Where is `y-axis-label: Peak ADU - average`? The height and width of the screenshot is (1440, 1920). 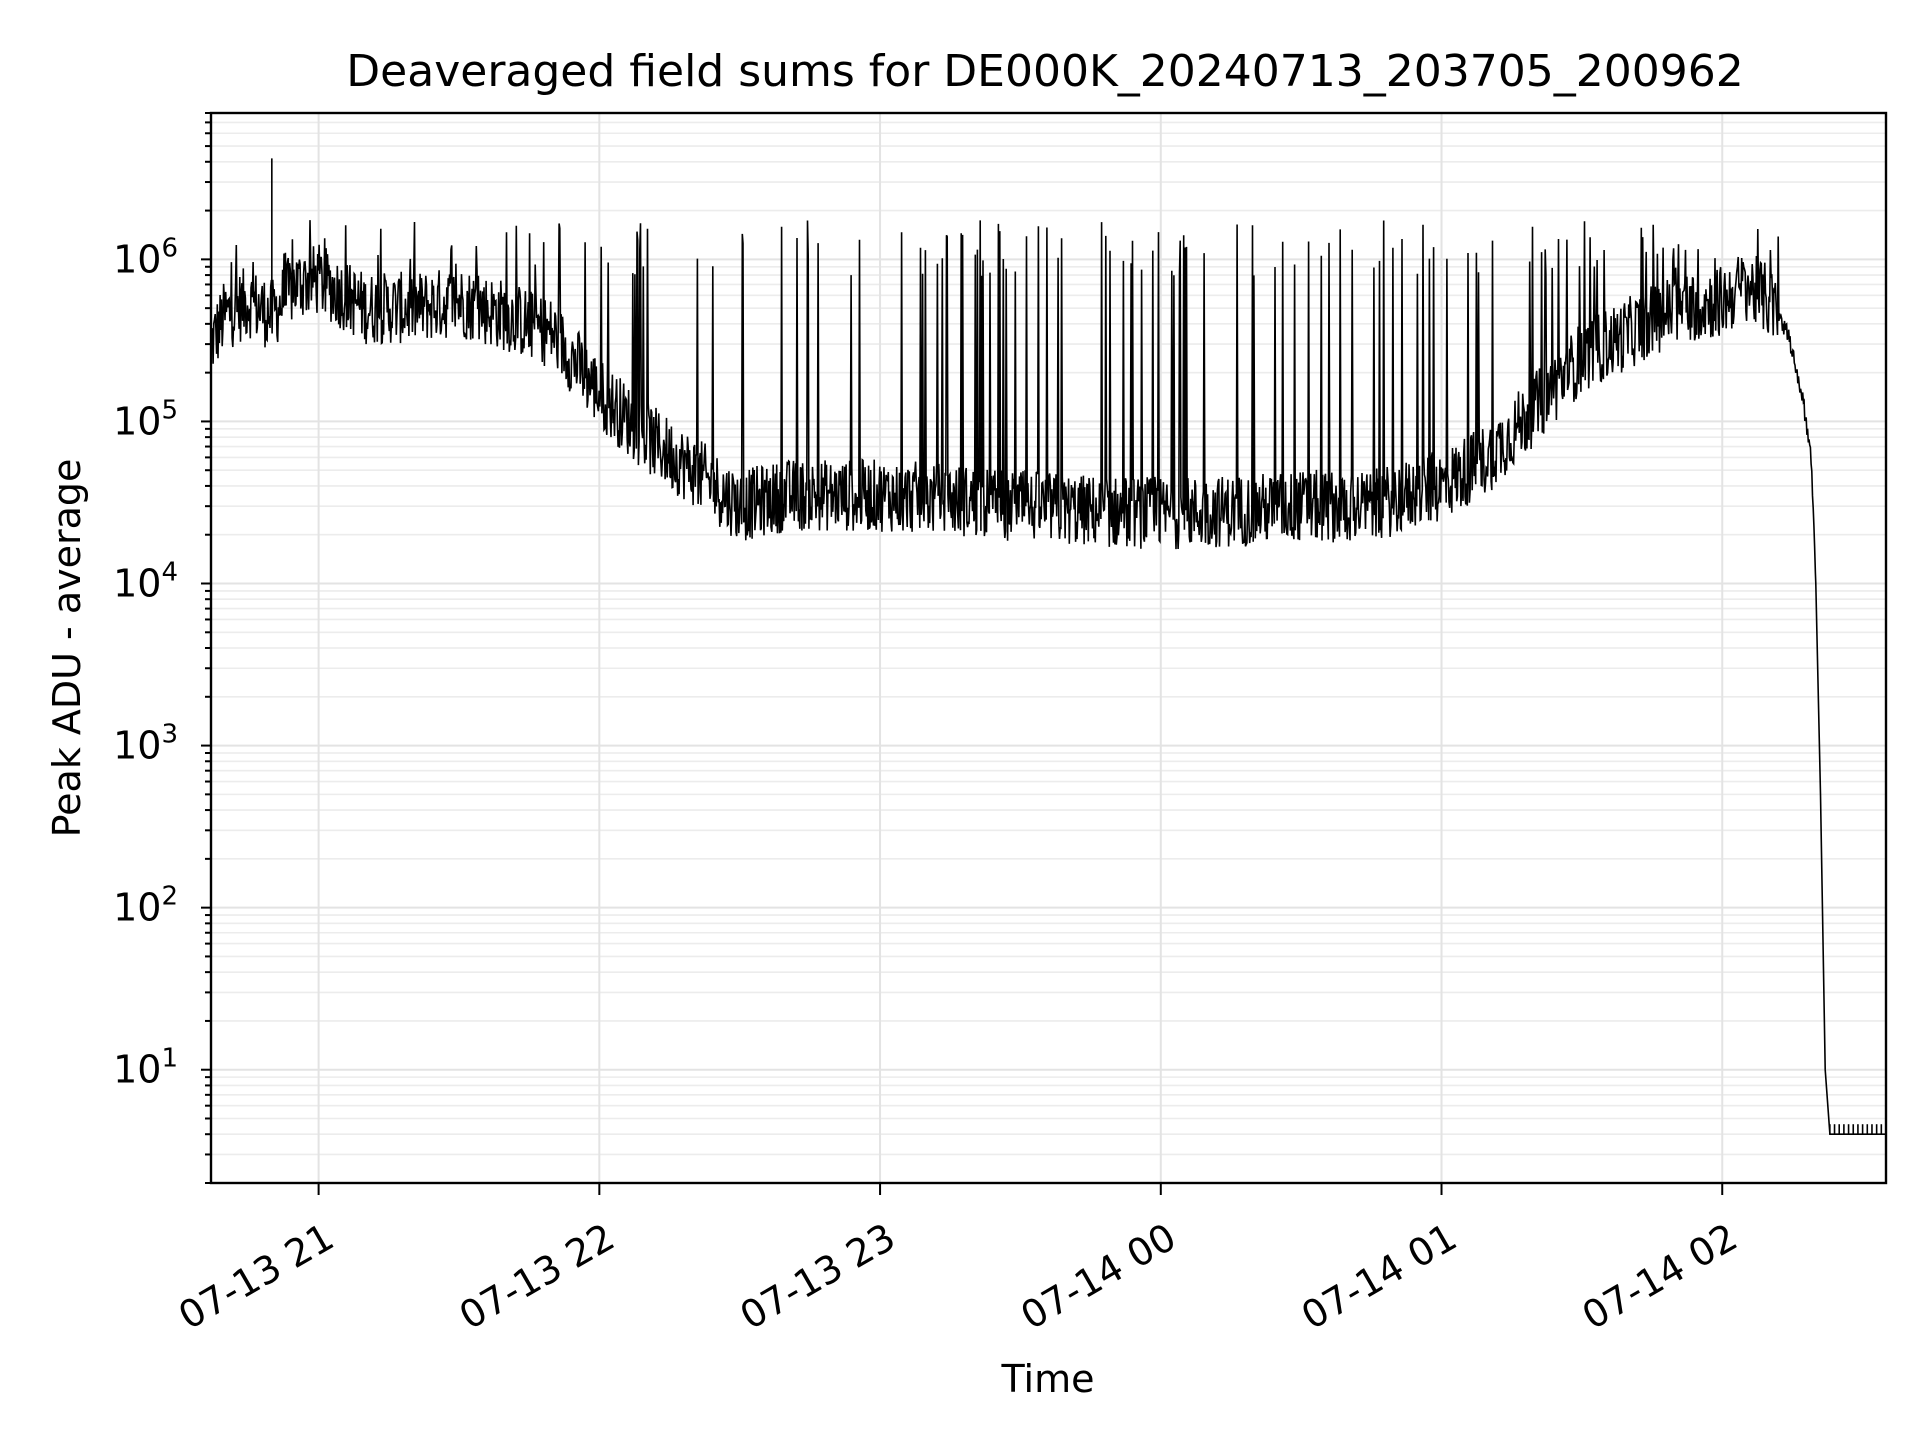 y-axis-label: Peak ADU - average is located at coordinates (67, 648).